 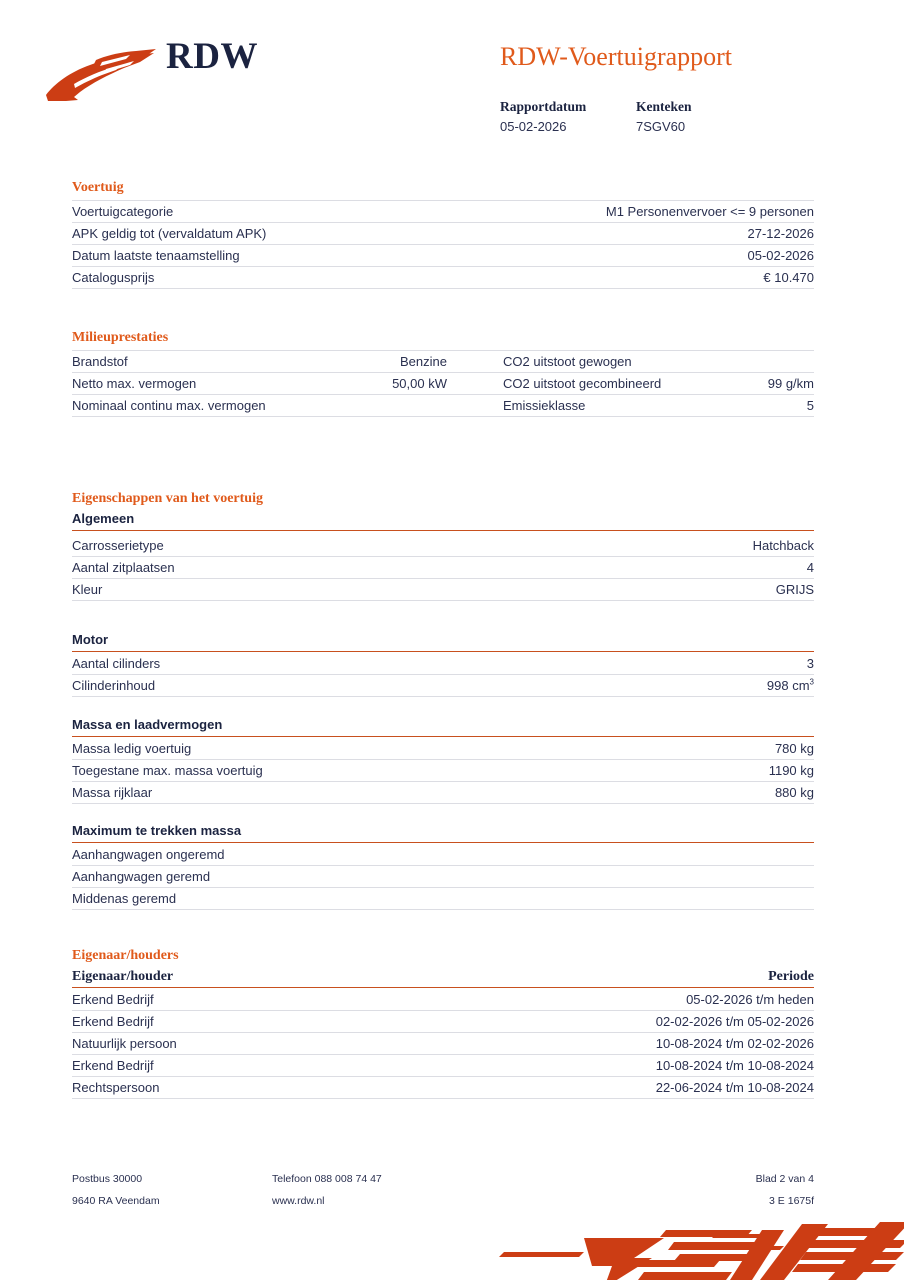 I want to click on table-row: Massa ledig voertuig 780 kg, so click(x=443, y=749).